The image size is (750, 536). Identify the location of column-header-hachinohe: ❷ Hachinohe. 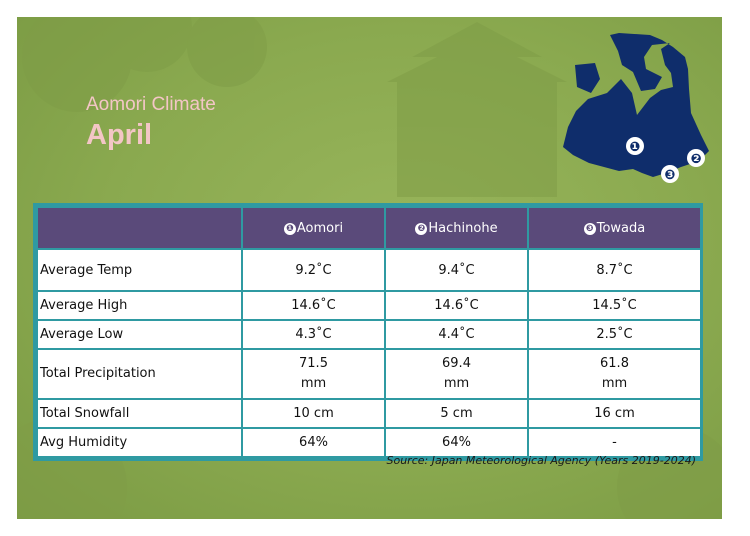
(456, 228).